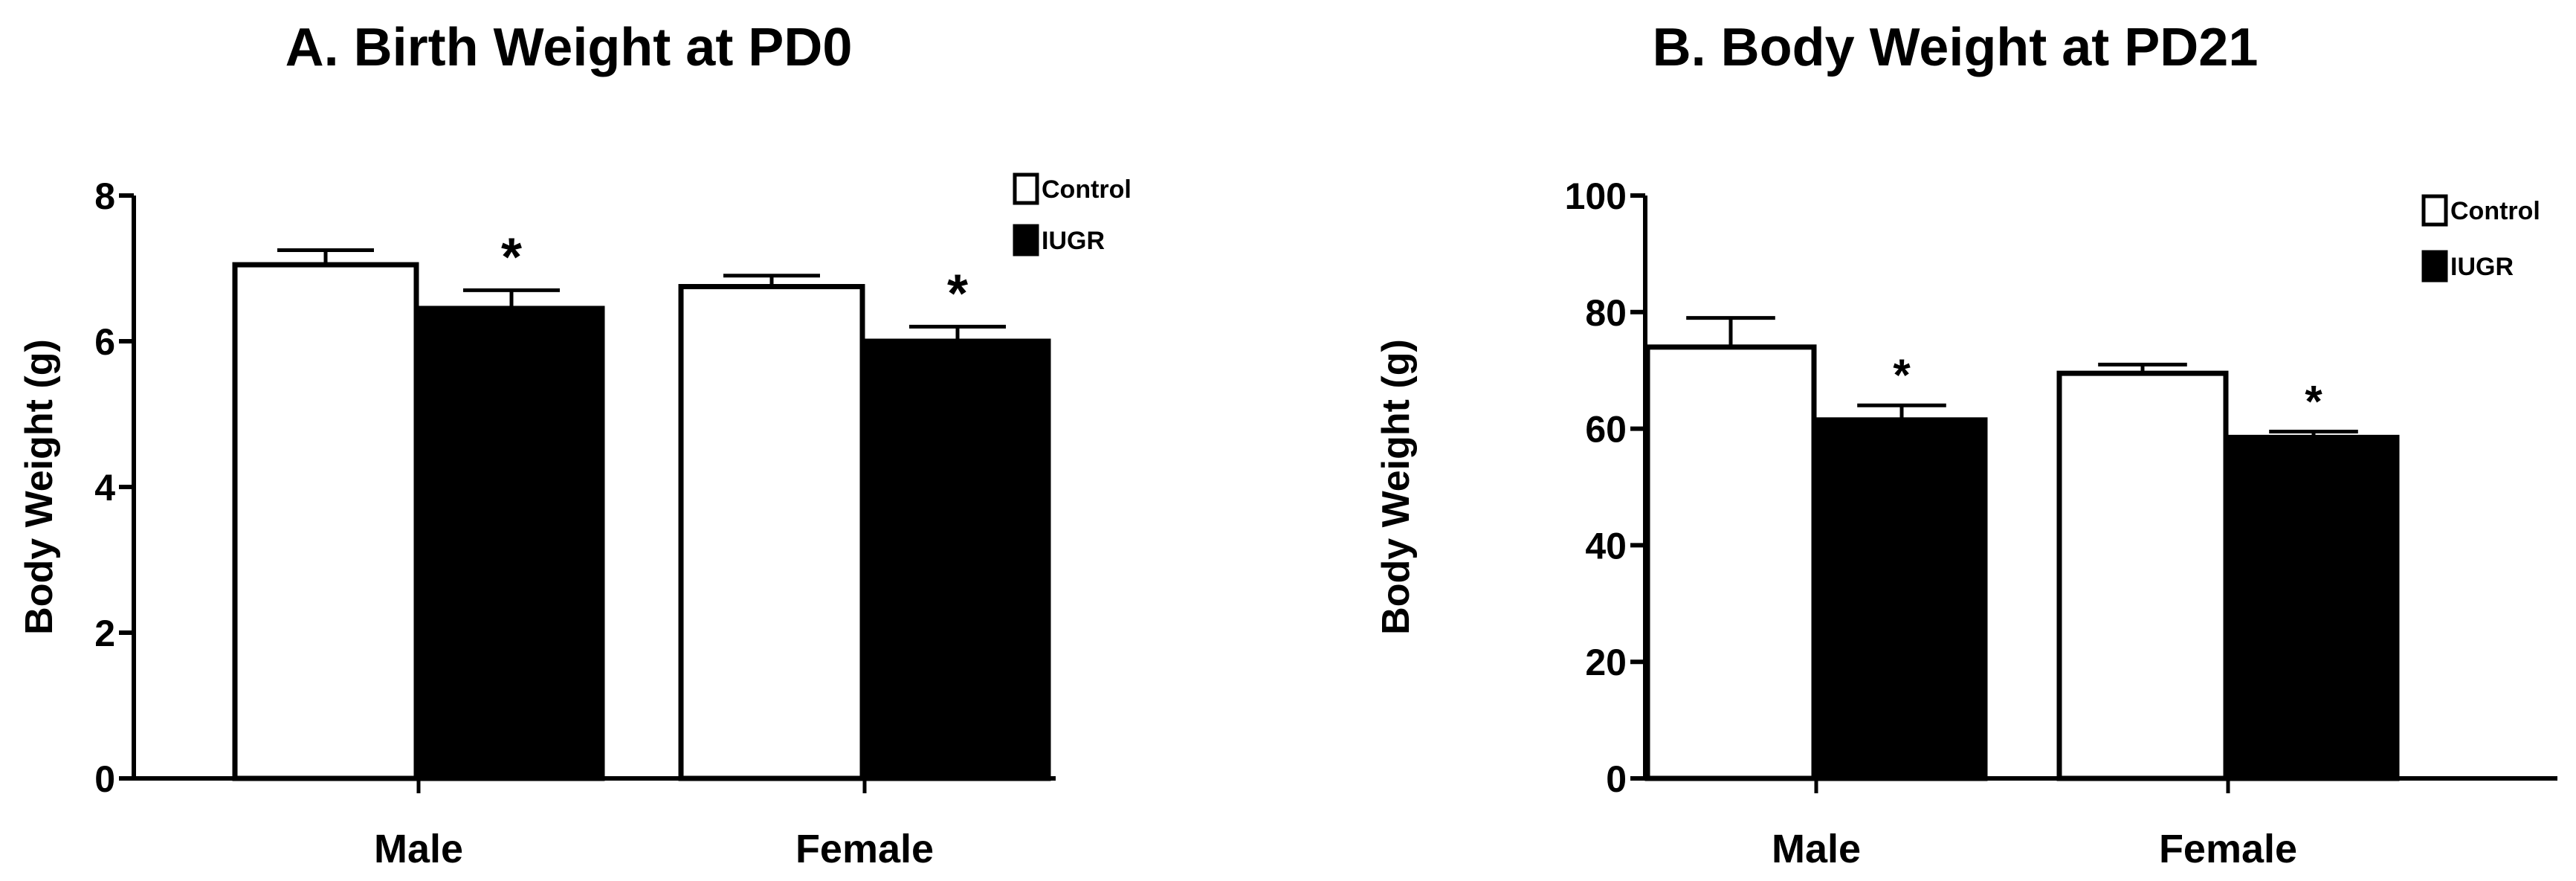 This screenshot has width=2576, height=881. I want to click on y-tick-label: 2, so click(104, 633).